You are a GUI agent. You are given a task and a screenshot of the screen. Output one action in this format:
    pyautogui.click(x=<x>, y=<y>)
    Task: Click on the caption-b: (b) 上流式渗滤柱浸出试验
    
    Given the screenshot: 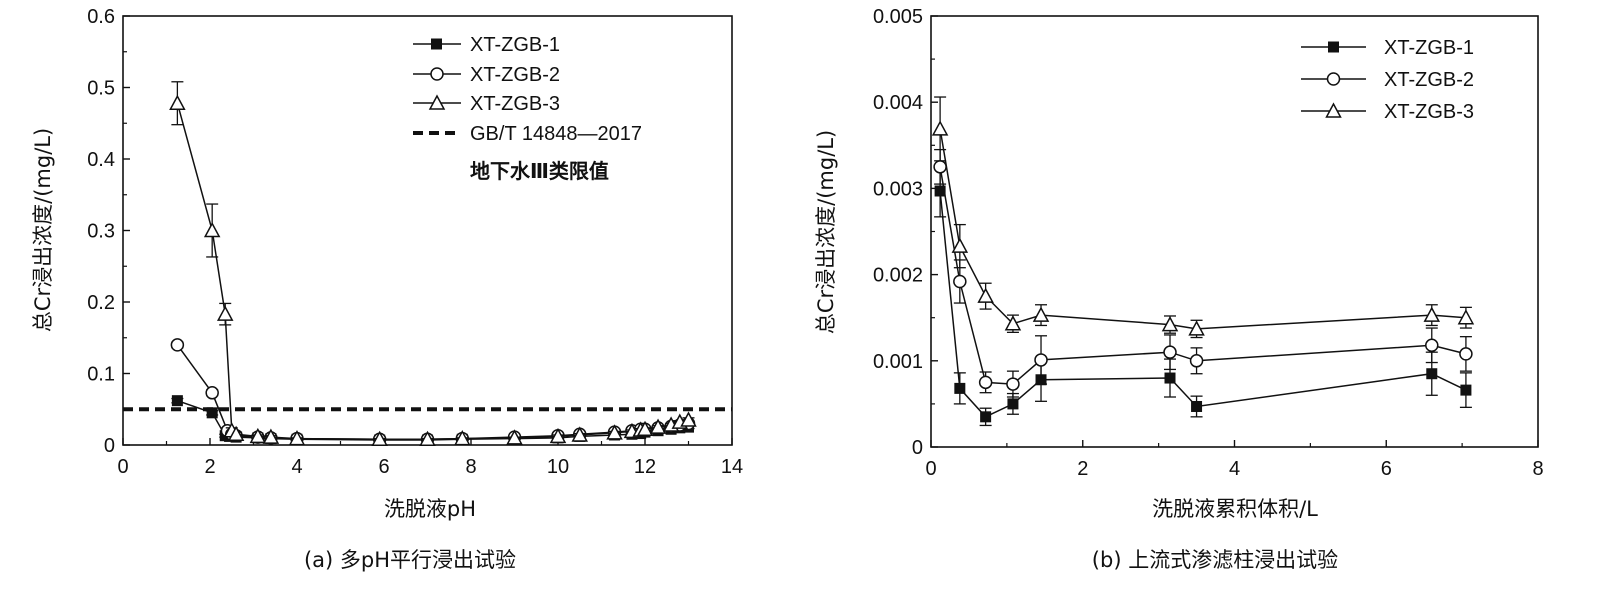 What is the action you would take?
    pyautogui.click(x=1215, y=560)
    